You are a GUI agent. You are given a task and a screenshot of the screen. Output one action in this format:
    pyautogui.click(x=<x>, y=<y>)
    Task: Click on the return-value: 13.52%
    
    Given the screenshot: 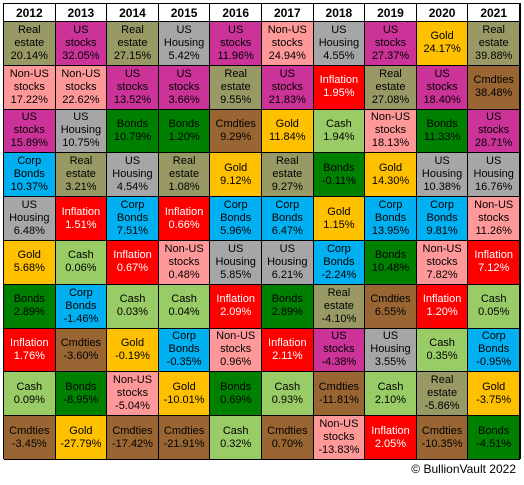 What is the action you would take?
    pyautogui.click(x=132, y=99)
    